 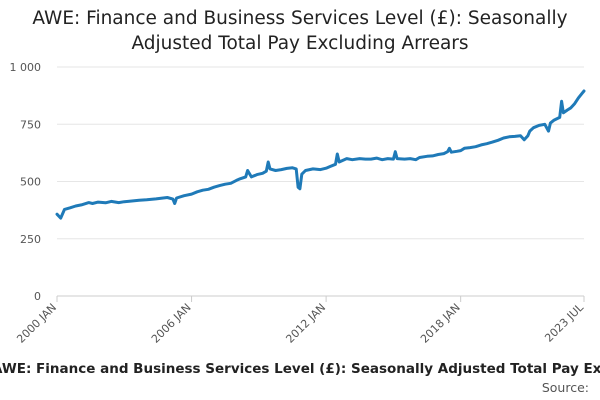 What do you see at coordinates (30, 239) in the screenshot?
I see `y-tick-label: 250` at bounding box center [30, 239].